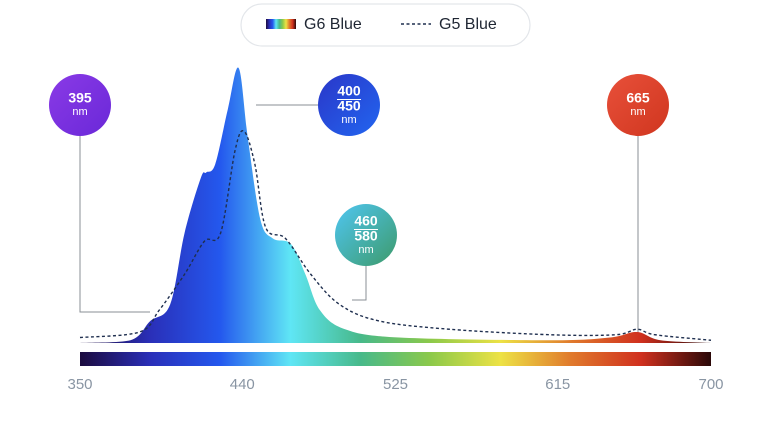 This screenshot has width=768, height=424. What do you see at coordinates (468, 24) in the screenshot?
I see `legend-label: G5 Blue` at bounding box center [468, 24].